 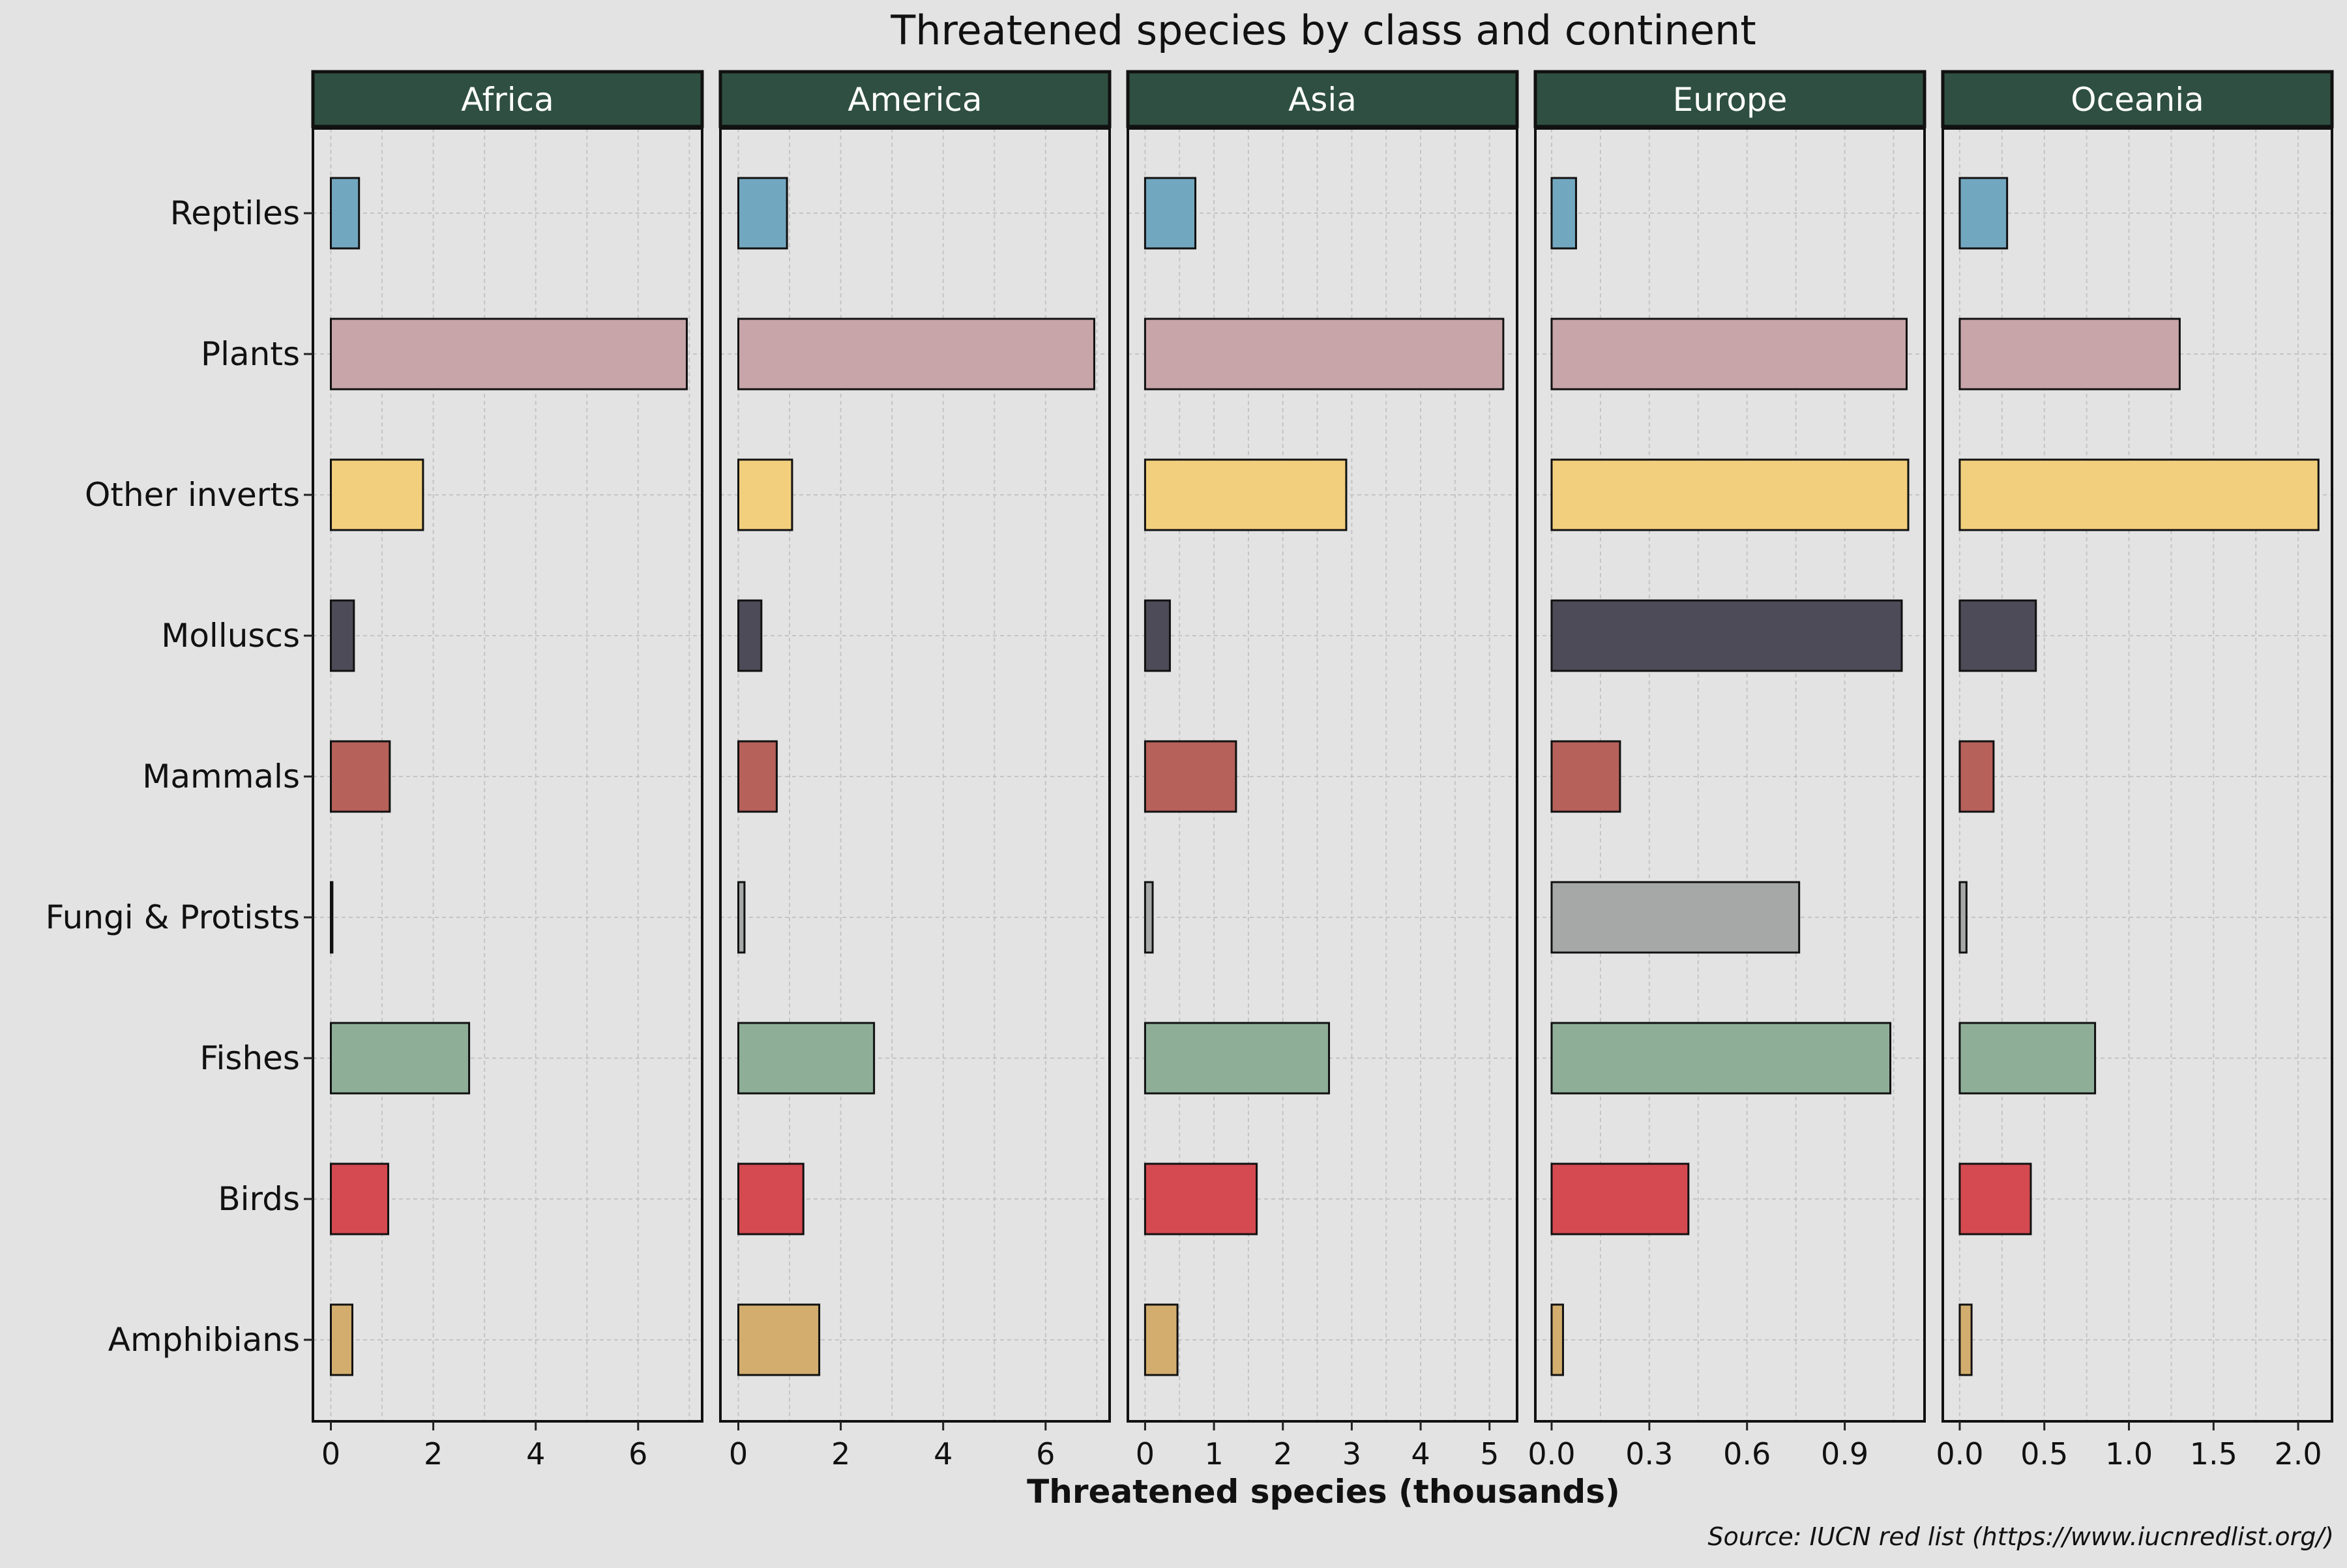 I want to click on bar-europe-fishes, so click(x=1721, y=1059).